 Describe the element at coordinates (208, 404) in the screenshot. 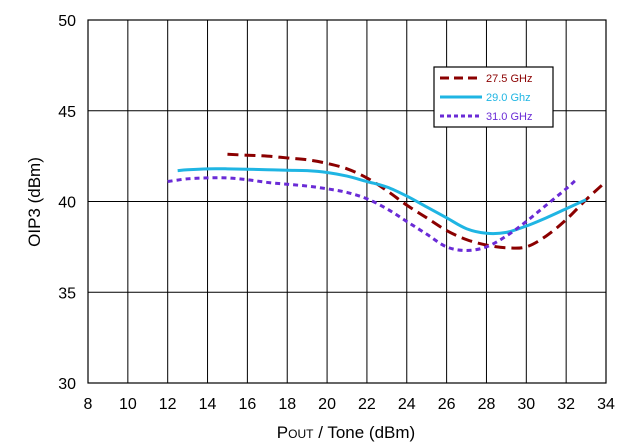

I see `x-tick-label: 14` at that location.